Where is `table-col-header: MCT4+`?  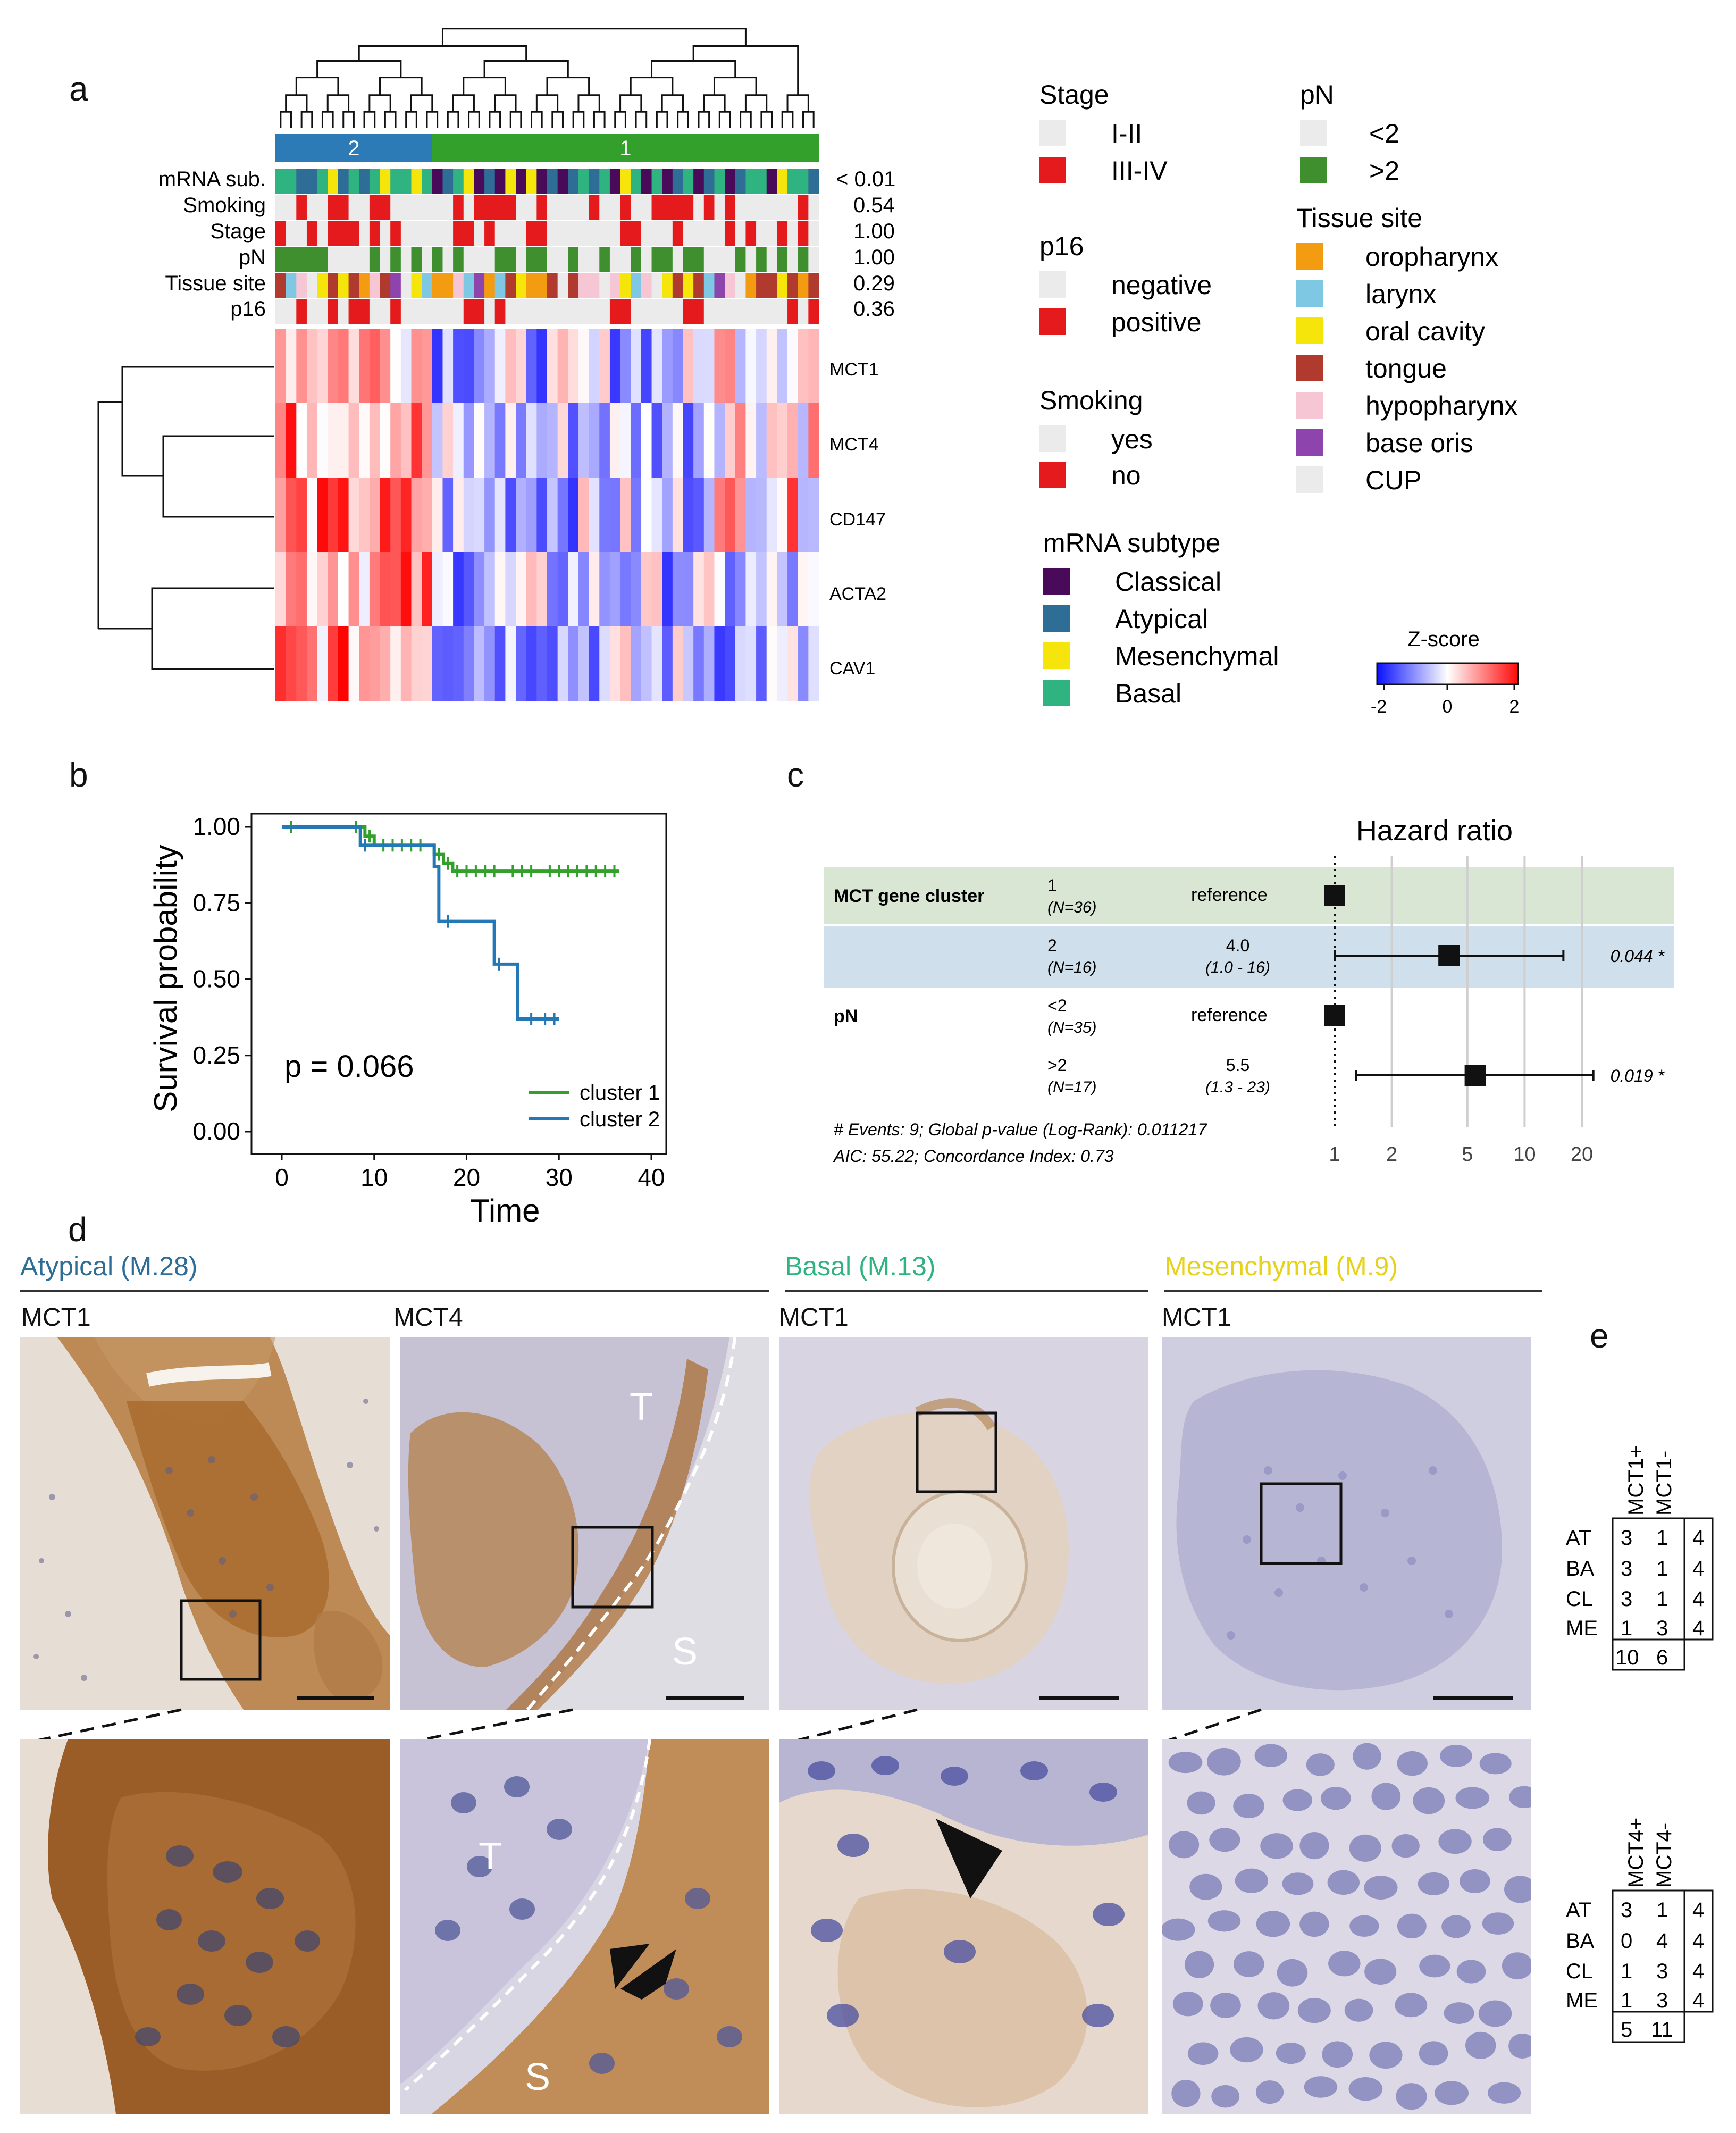 table-col-header: MCT4+ is located at coordinates (1636, 1853).